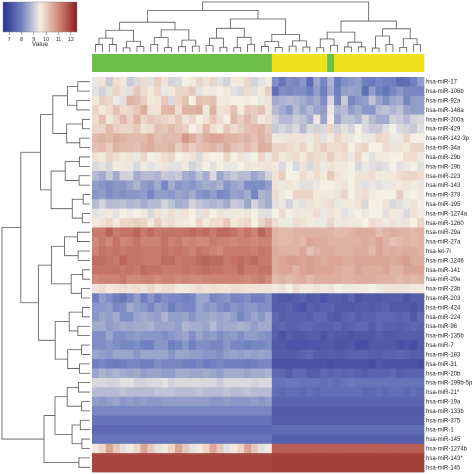  Describe the element at coordinates (445, 111) in the screenshot. I see `row-label: hsa-miR-148a` at that location.